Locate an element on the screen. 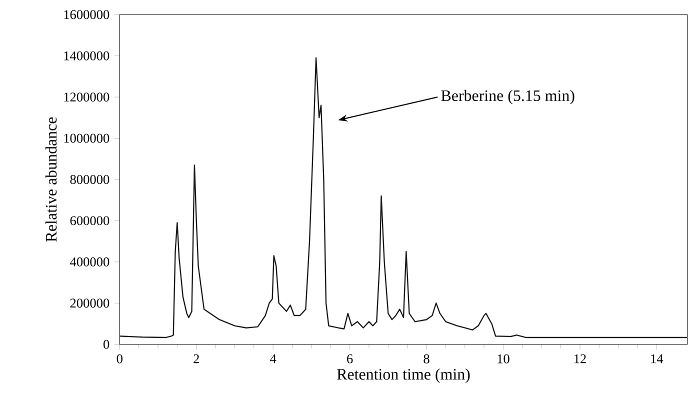 The image size is (690, 400). y-tick-label: 0 is located at coordinates (106, 344).